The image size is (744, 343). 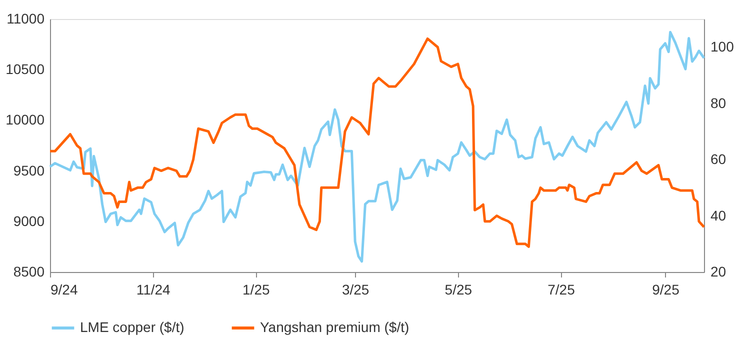 I want to click on y2-tick-label: 100, so click(x=722, y=46).